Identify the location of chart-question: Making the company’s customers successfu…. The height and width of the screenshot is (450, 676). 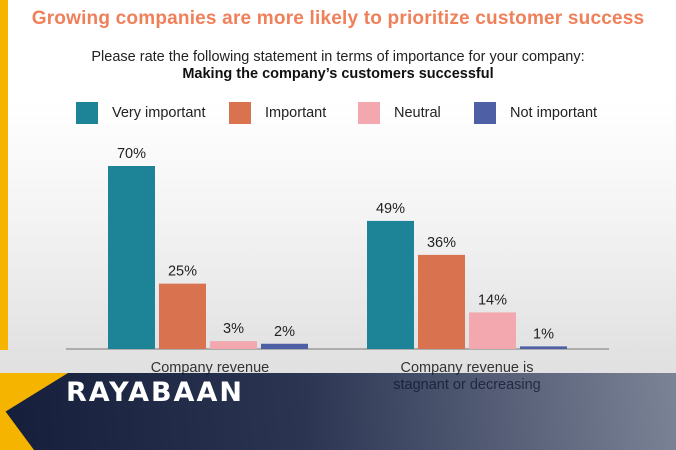
(338, 74).